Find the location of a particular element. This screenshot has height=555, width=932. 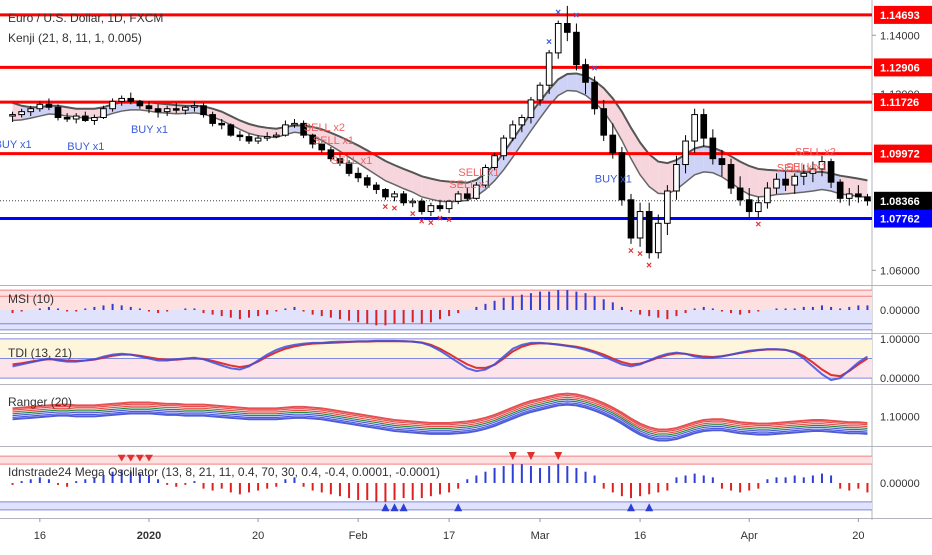

price-tick-label: 1.06000 is located at coordinates (900, 271).